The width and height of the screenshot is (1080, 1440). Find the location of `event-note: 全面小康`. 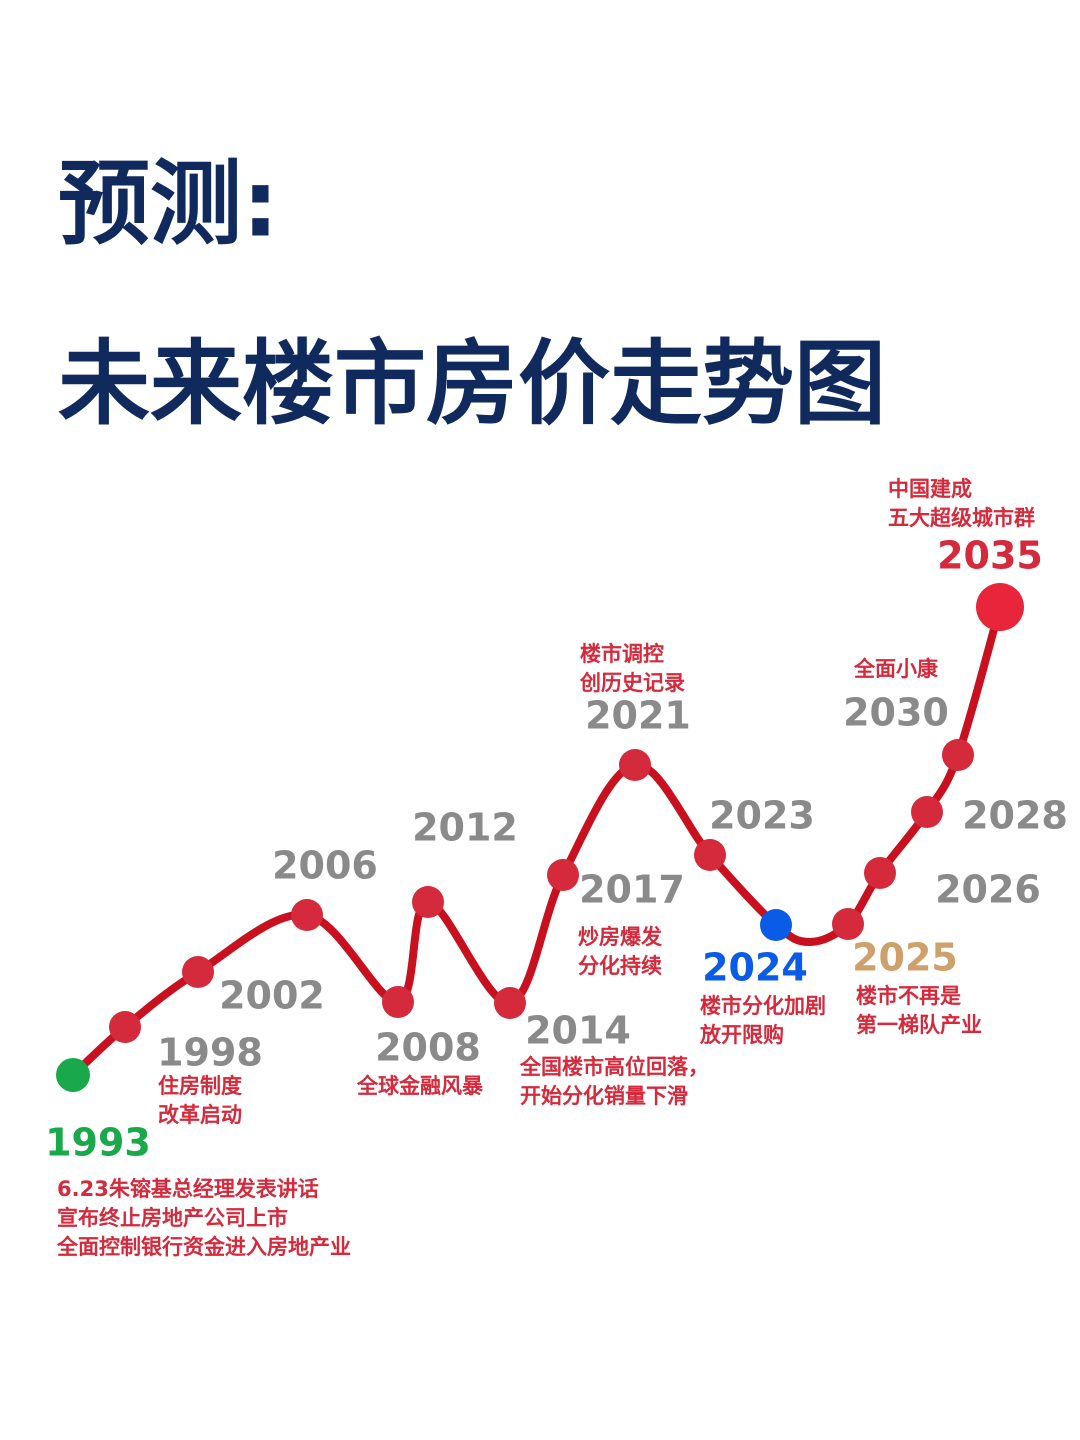

event-note: 全面小康 is located at coordinates (896, 669).